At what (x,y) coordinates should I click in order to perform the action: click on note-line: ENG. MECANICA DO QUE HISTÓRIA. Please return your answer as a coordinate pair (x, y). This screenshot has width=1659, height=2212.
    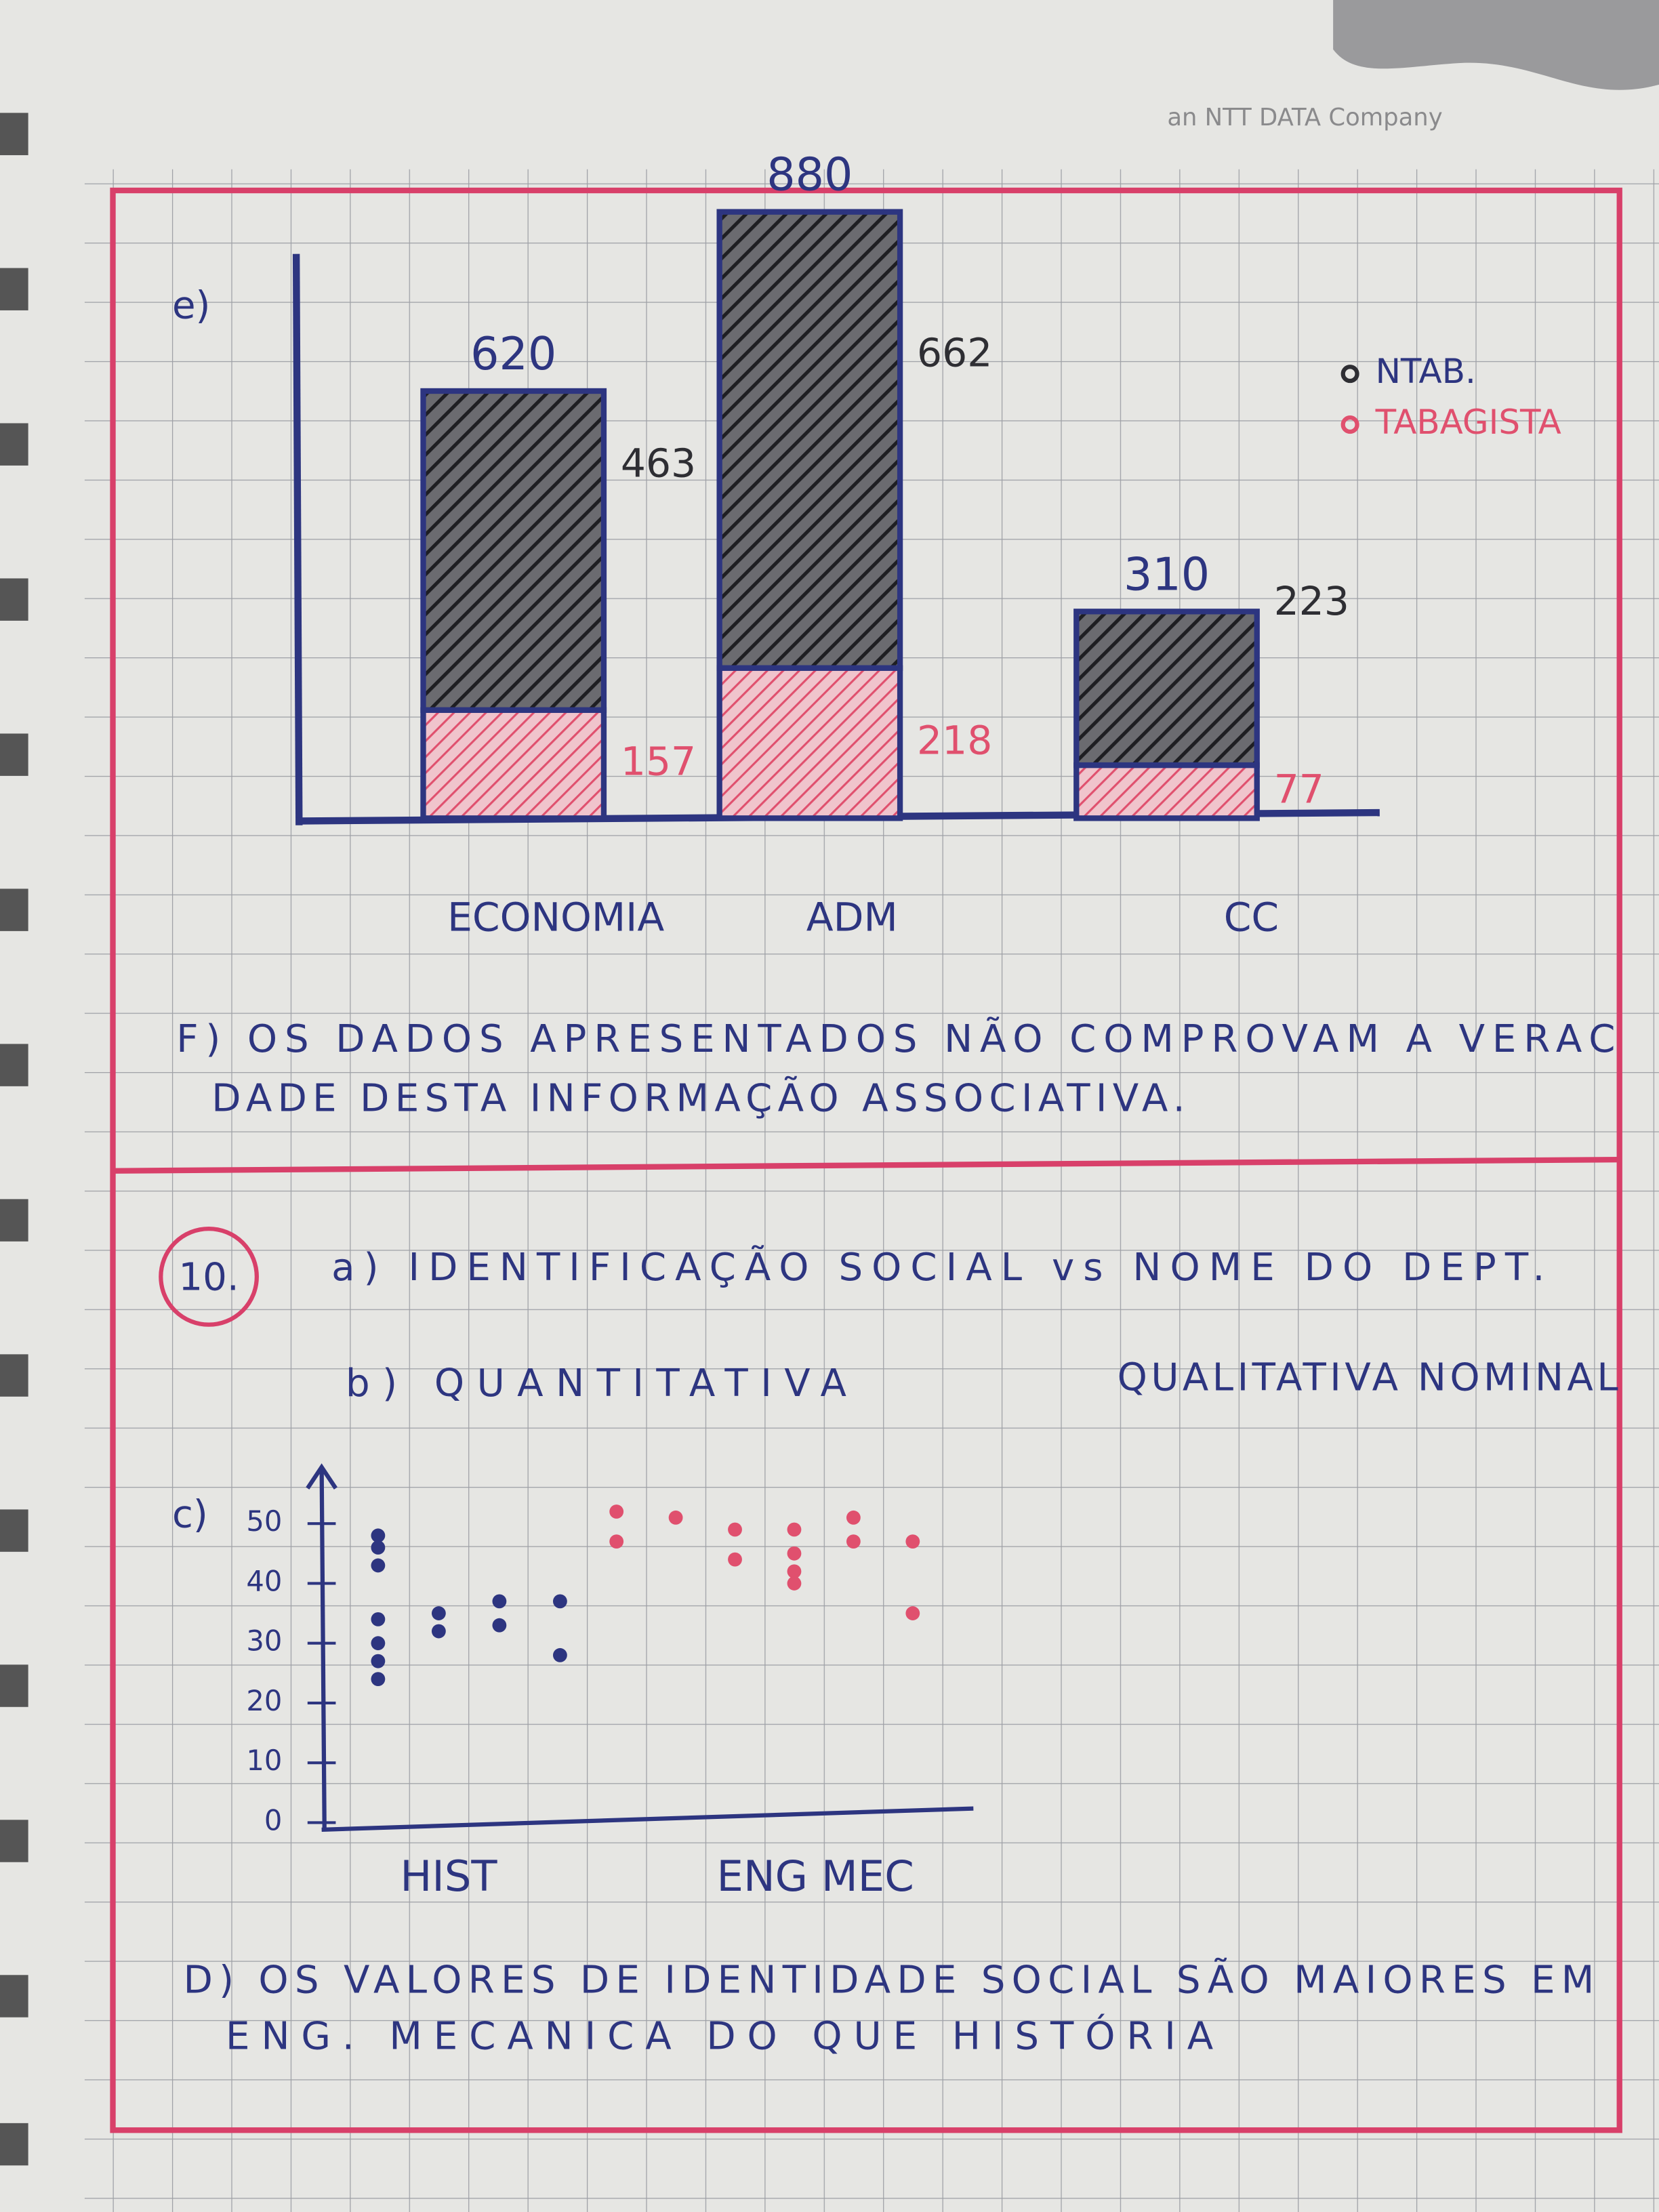
    Looking at the image, I should click on (719, 2036).